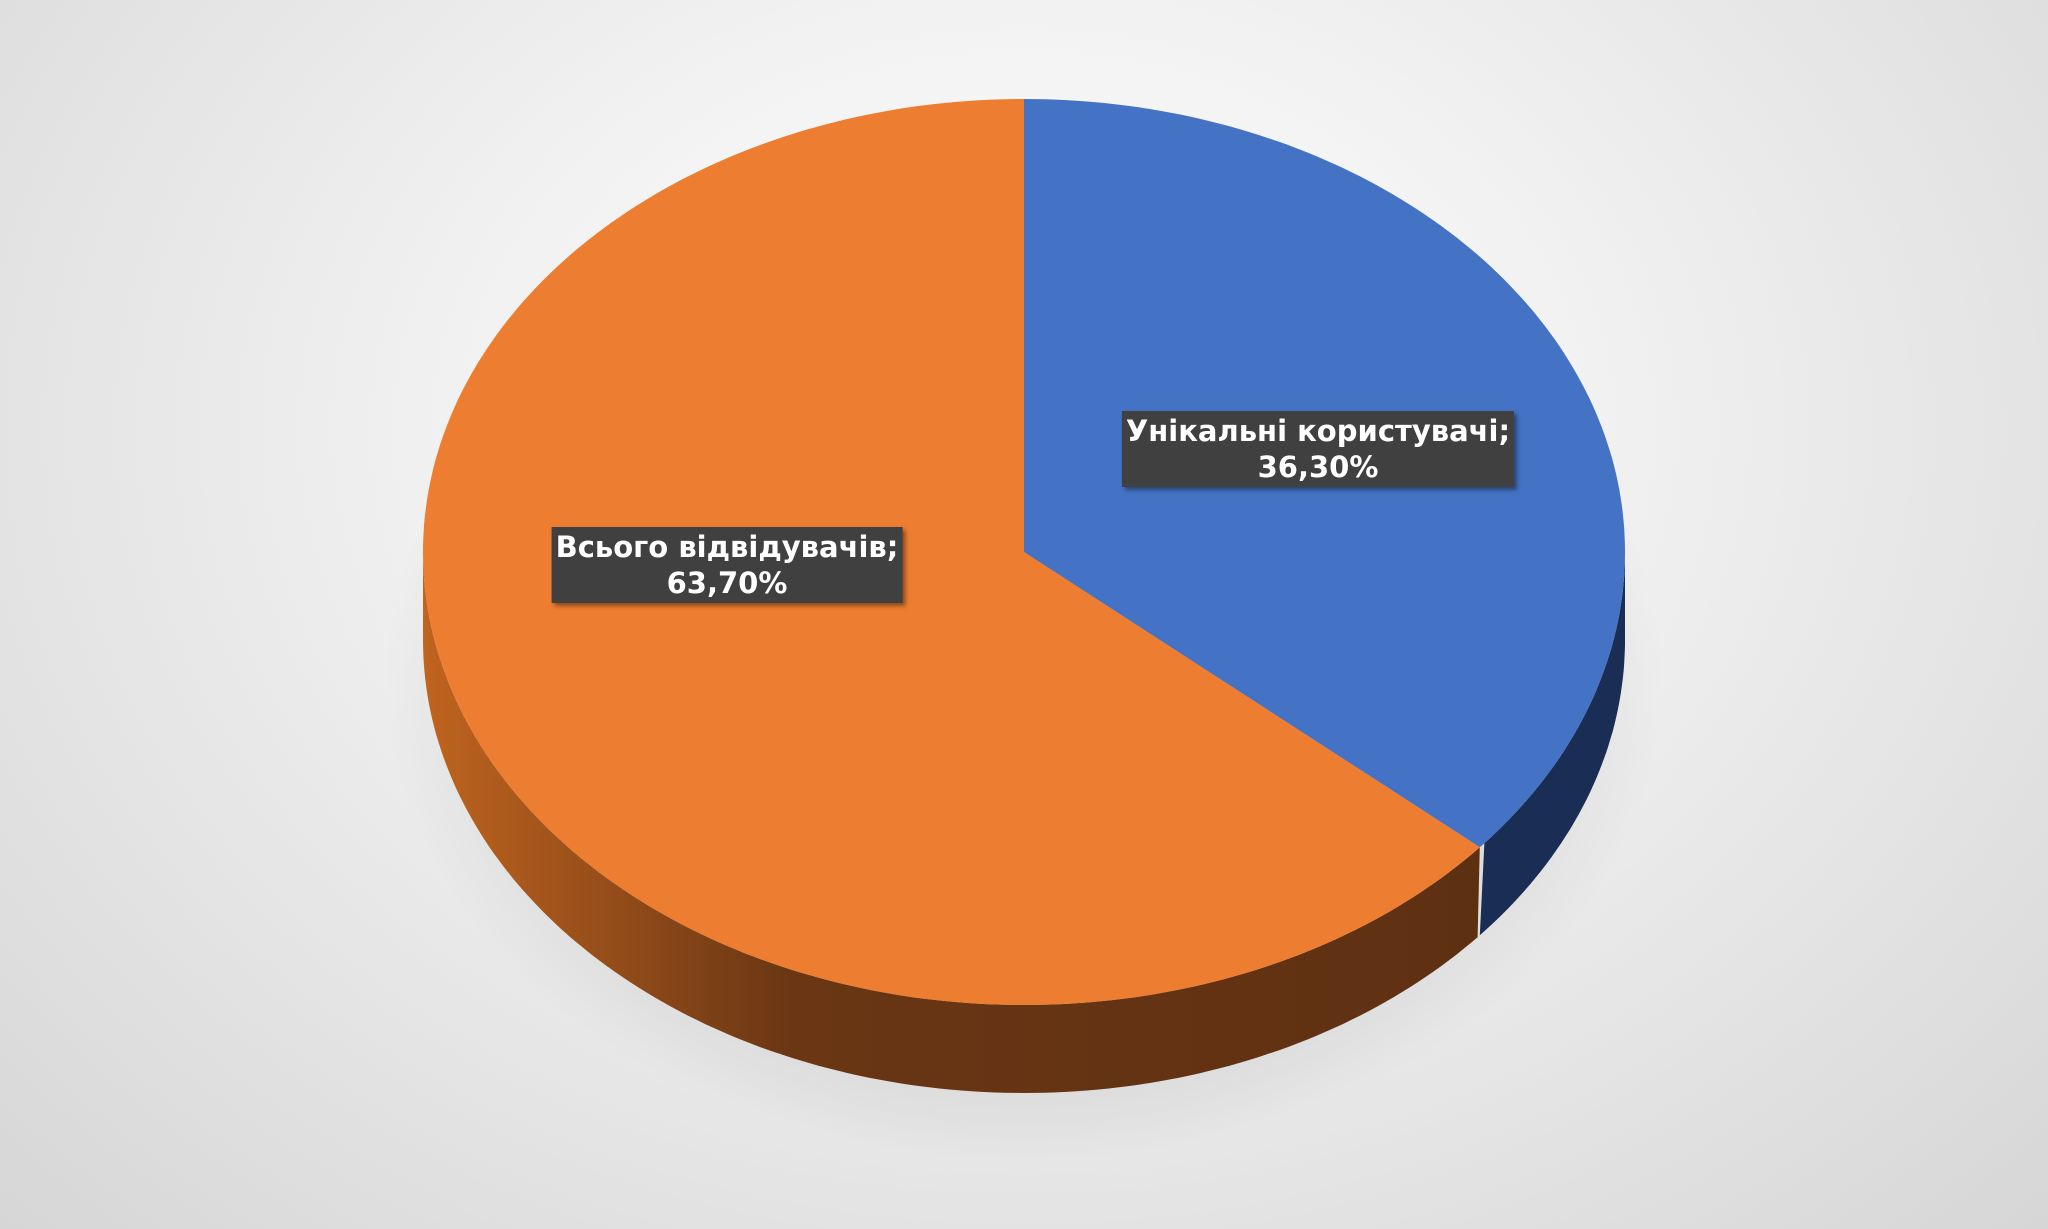 The height and width of the screenshot is (1229, 2048). Describe the element at coordinates (727, 583) in the screenshot. I see `data-label-value: 63,70%` at that location.